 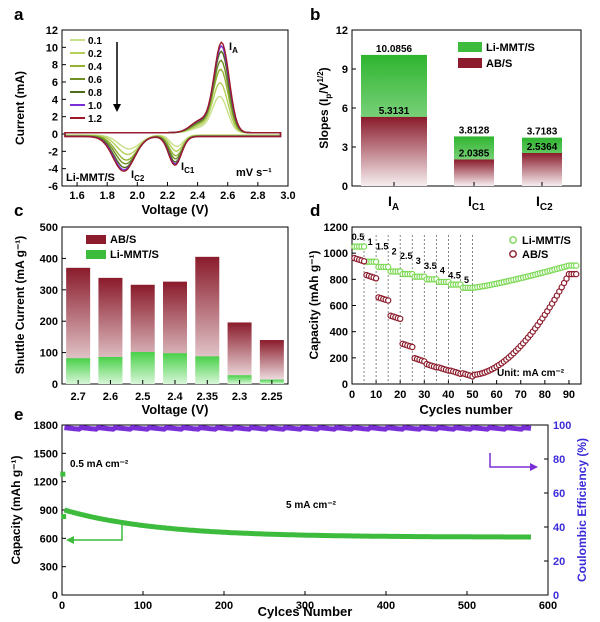 I want to click on x-tick-label: 100, so click(x=143, y=606).